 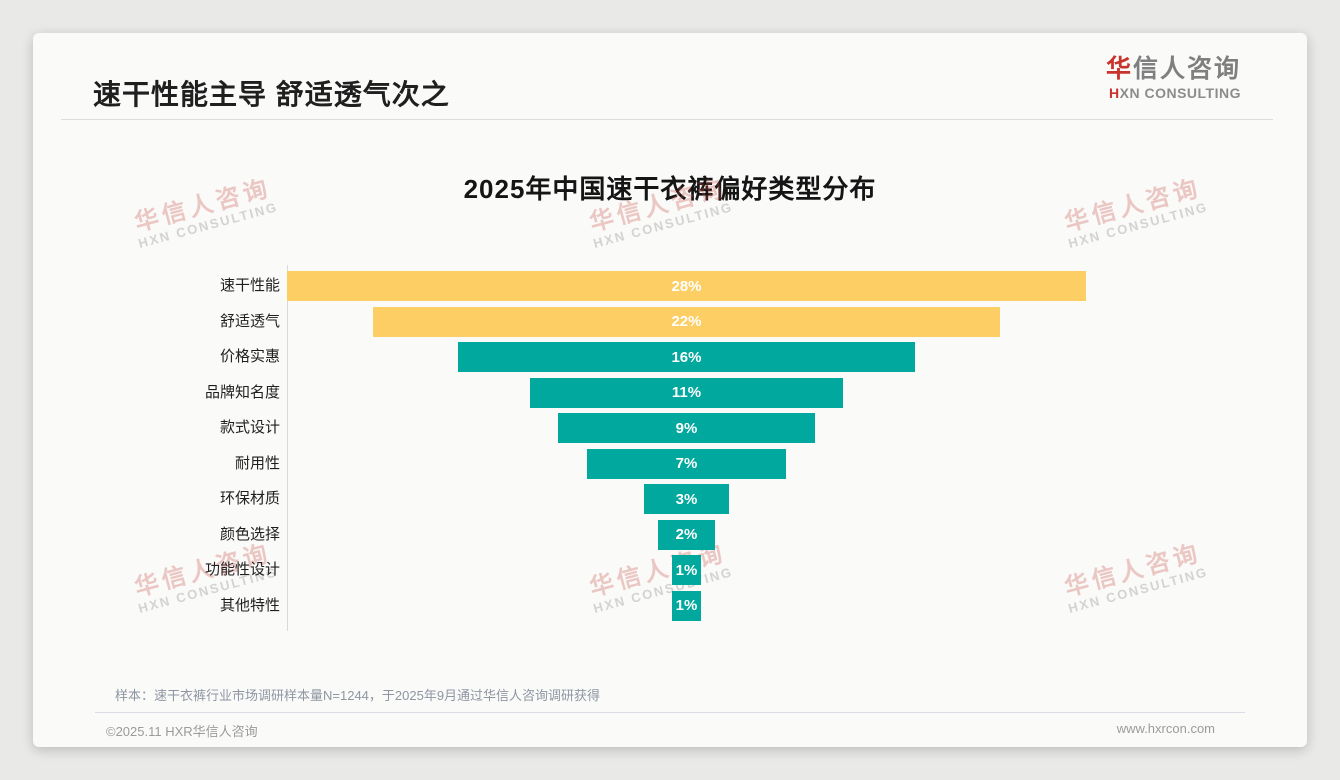 I want to click on bar-track: 2%, so click(x=686, y=534).